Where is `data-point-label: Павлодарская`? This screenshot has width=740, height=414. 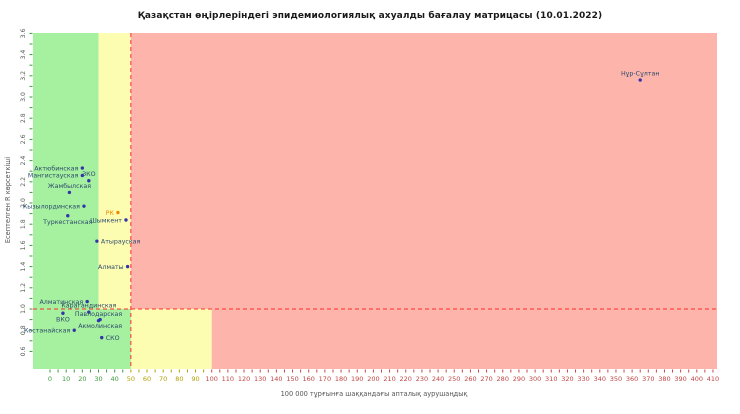 data-point-label: Павлодарская is located at coordinates (99, 314).